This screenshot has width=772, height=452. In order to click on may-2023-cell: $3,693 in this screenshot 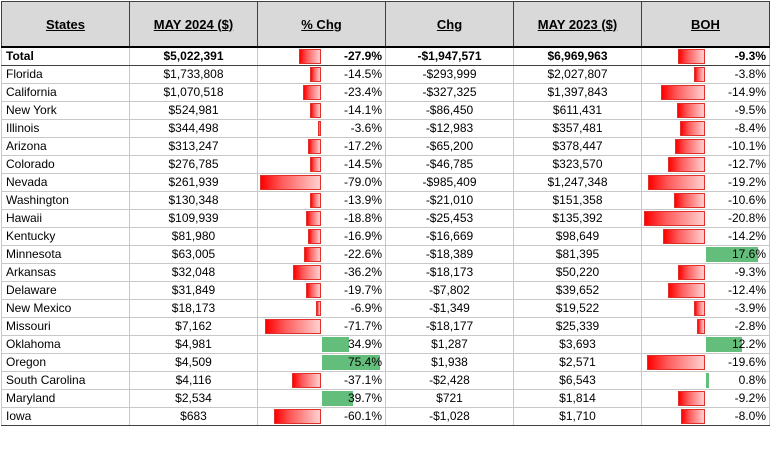, I will do `click(577, 344)`.